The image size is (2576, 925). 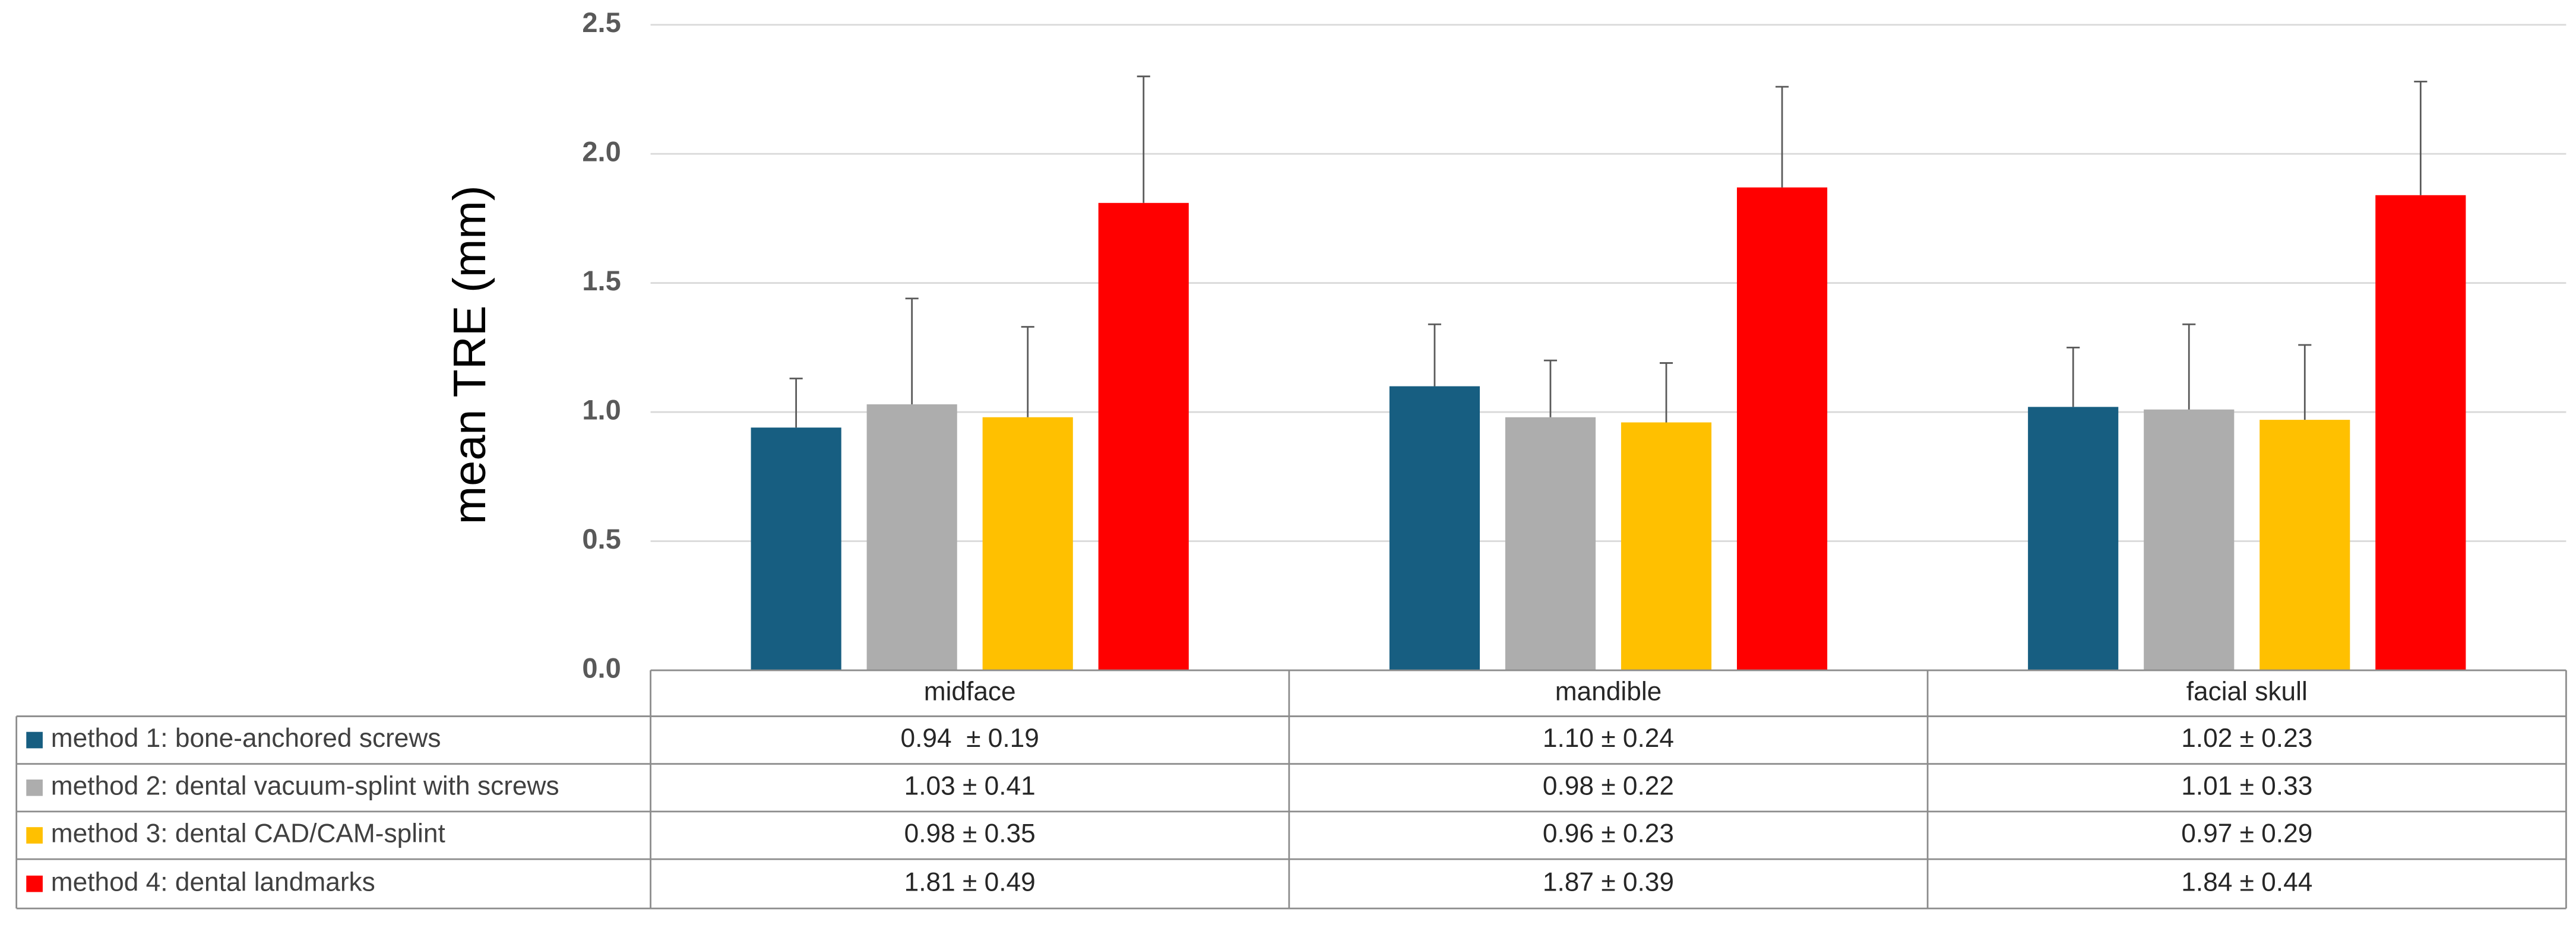 What do you see at coordinates (601, 667) in the screenshot?
I see `y-tick-label: 0.0` at bounding box center [601, 667].